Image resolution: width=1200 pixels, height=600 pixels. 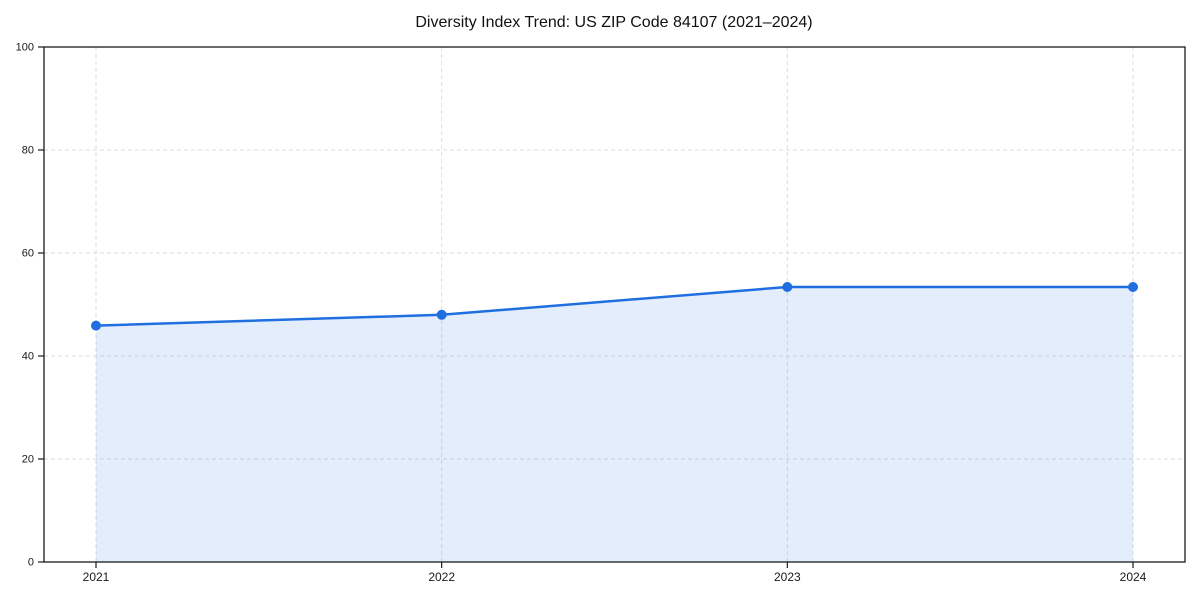 I want to click on y-tick-label: 0, so click(x=31, y=563).